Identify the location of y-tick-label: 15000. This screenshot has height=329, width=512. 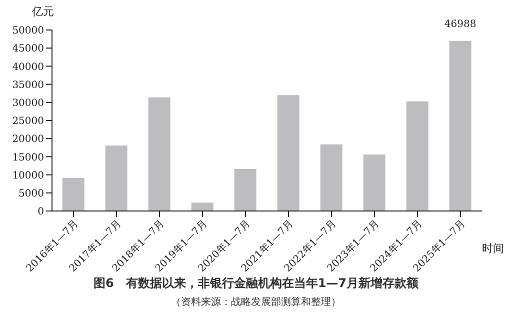
(28, 158).